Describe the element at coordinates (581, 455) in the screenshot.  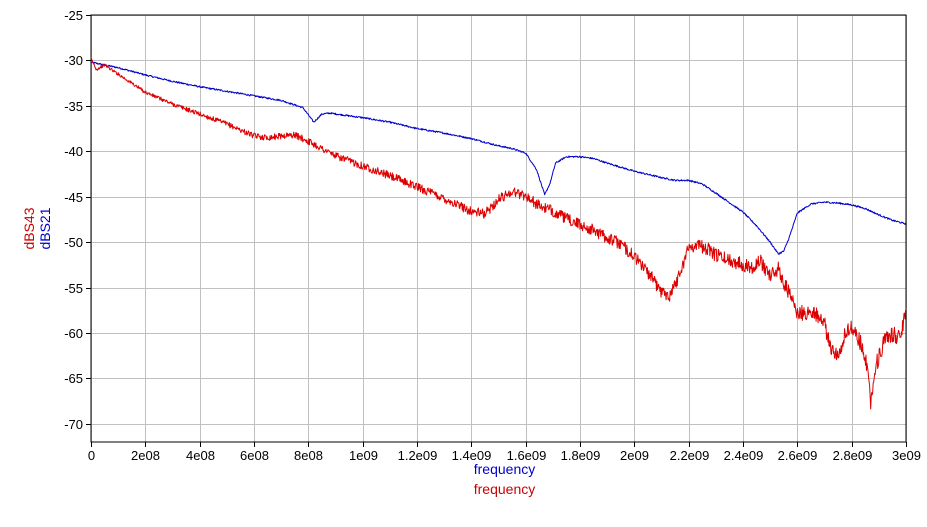
I see `x-tick-label: 1.8e09` at that location.